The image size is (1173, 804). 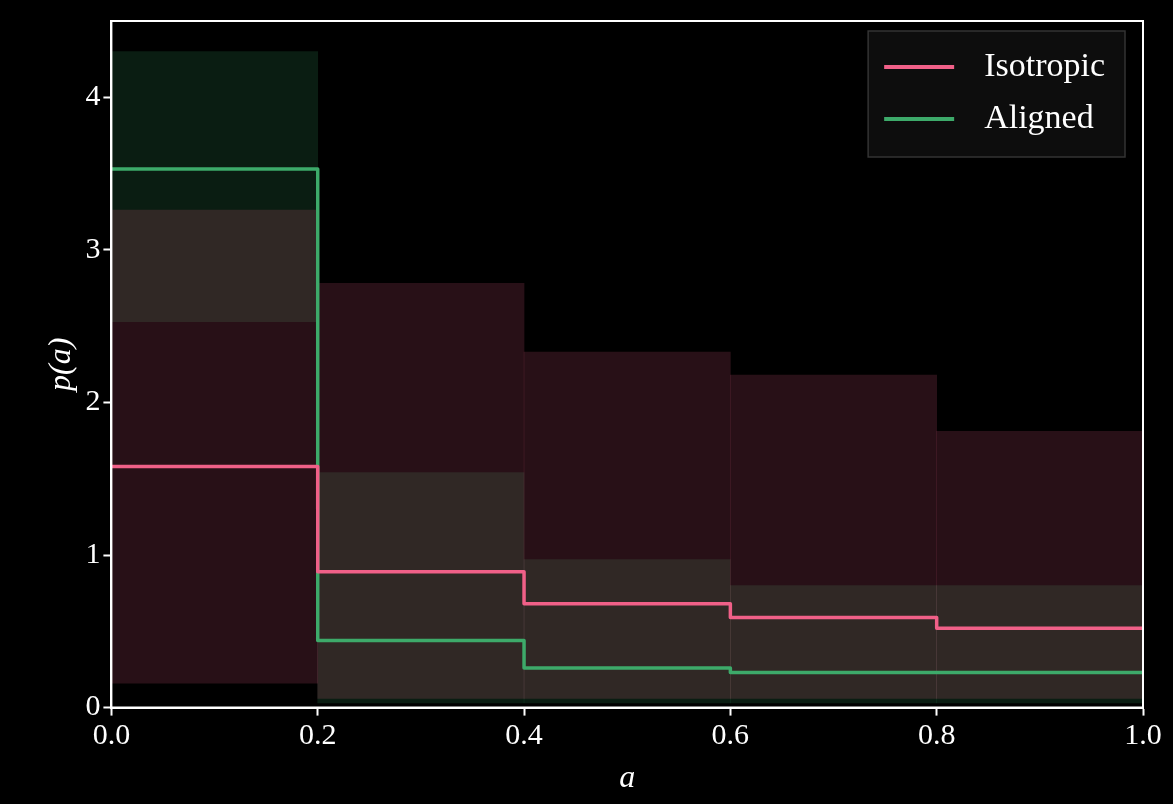 What do you see at coordinates (93, 552) in the screenshot?
I see `y-tick-label: 1` at bounding box center [93, 552].